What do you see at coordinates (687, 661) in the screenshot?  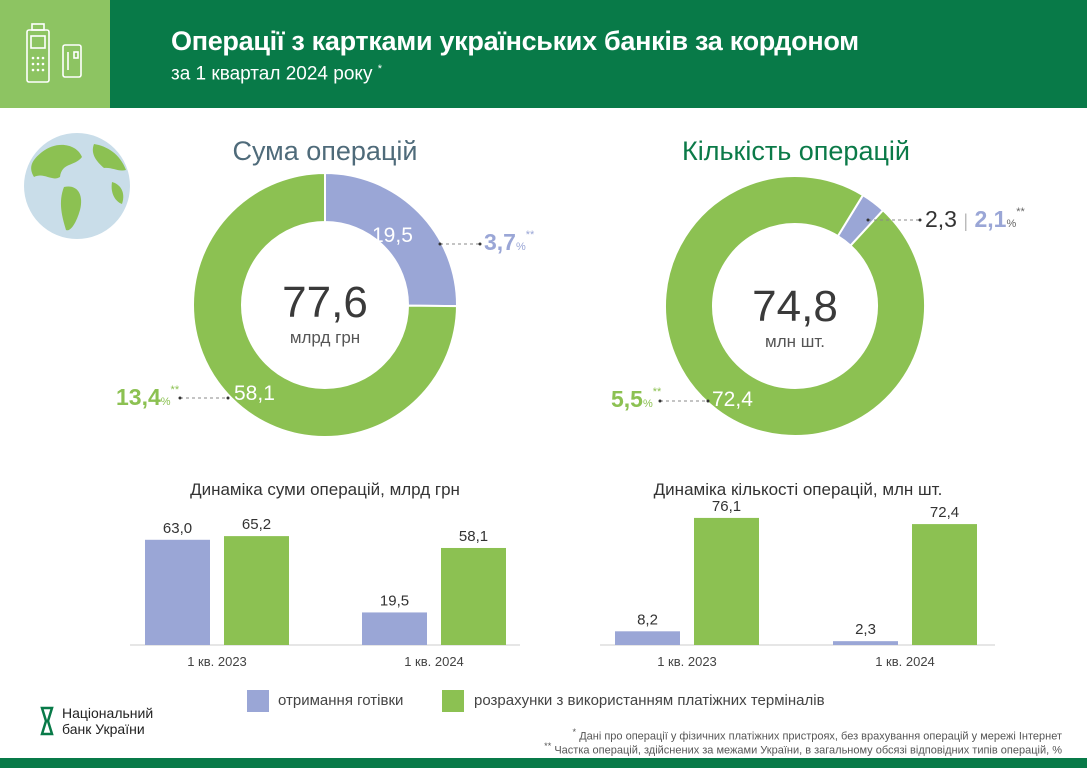 I see `count-category-label: 1 кв. 2023` at bounding box center [687, 661].